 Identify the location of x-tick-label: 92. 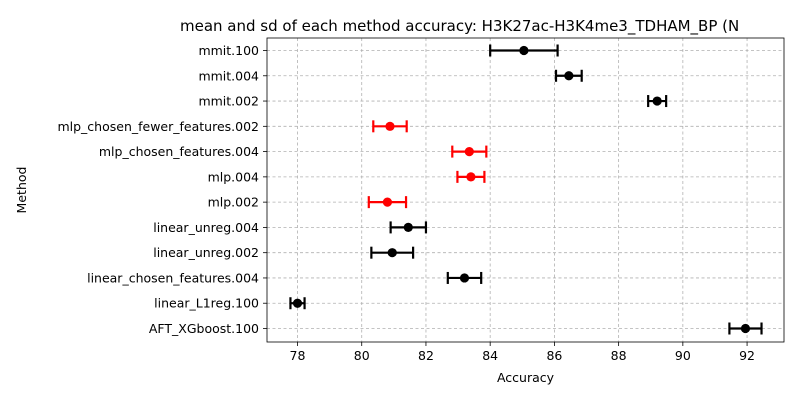
(747, 355).